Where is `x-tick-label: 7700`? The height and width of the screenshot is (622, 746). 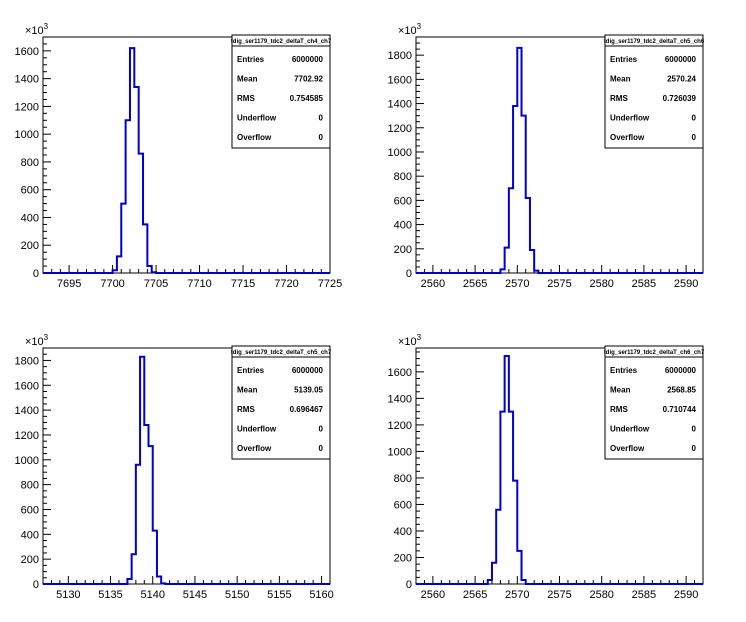
x-tick-label: 7700 is located at coordinates (112, 284).